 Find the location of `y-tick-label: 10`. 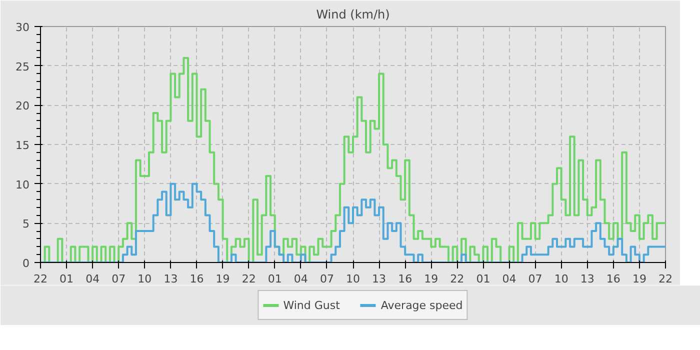

y-tick-label: 10 is located at coordinates (23, 185).